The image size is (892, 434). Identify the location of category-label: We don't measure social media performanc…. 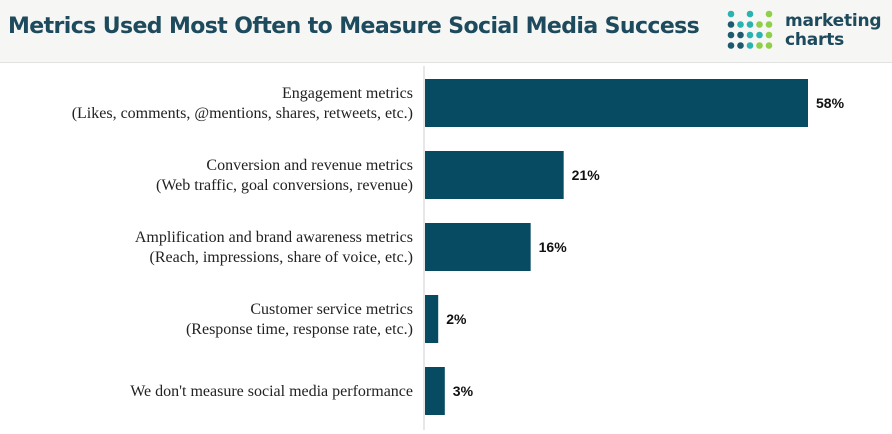
(271, 391).